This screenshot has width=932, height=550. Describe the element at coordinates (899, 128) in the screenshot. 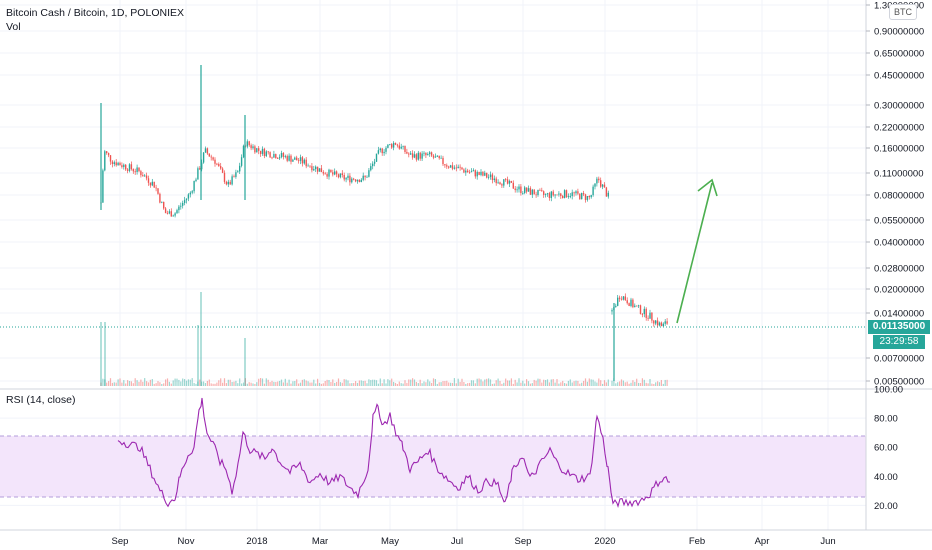

I see `price-tick-label: 0.22000000` at that location.